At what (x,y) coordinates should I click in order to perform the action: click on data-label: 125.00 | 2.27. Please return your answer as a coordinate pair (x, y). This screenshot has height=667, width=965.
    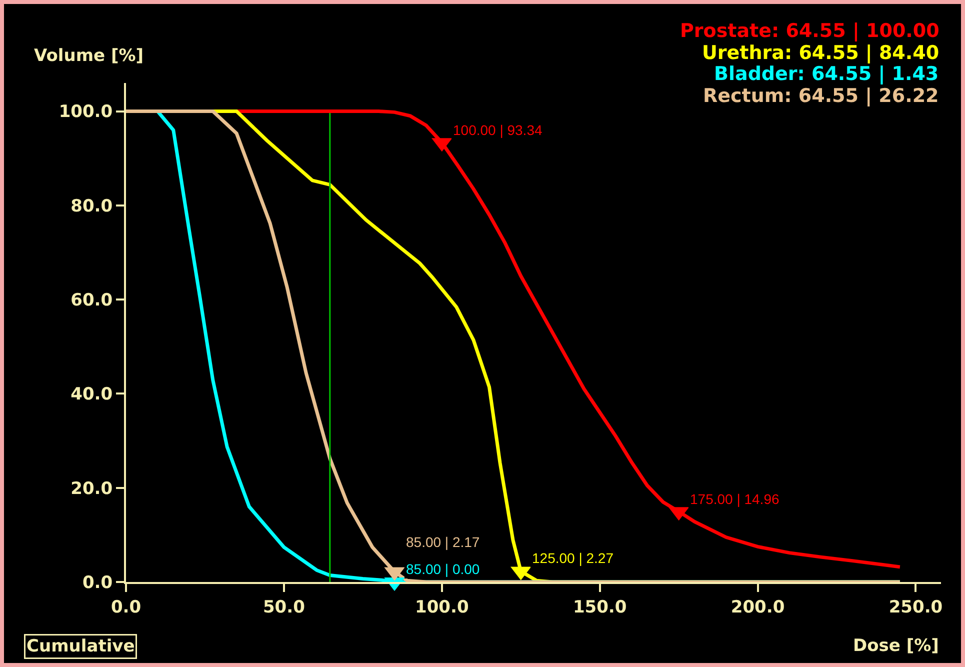
    Looking at the image, I should click on (573, 558).